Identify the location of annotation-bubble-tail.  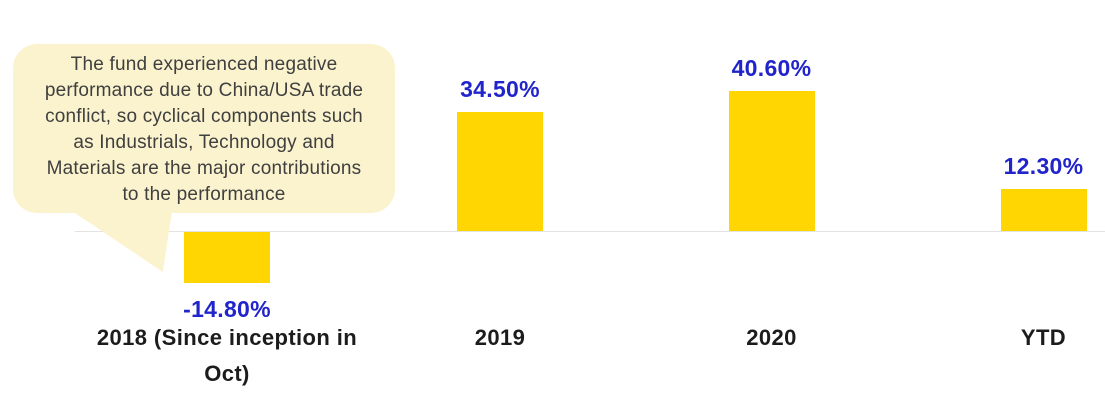
(122, 241).